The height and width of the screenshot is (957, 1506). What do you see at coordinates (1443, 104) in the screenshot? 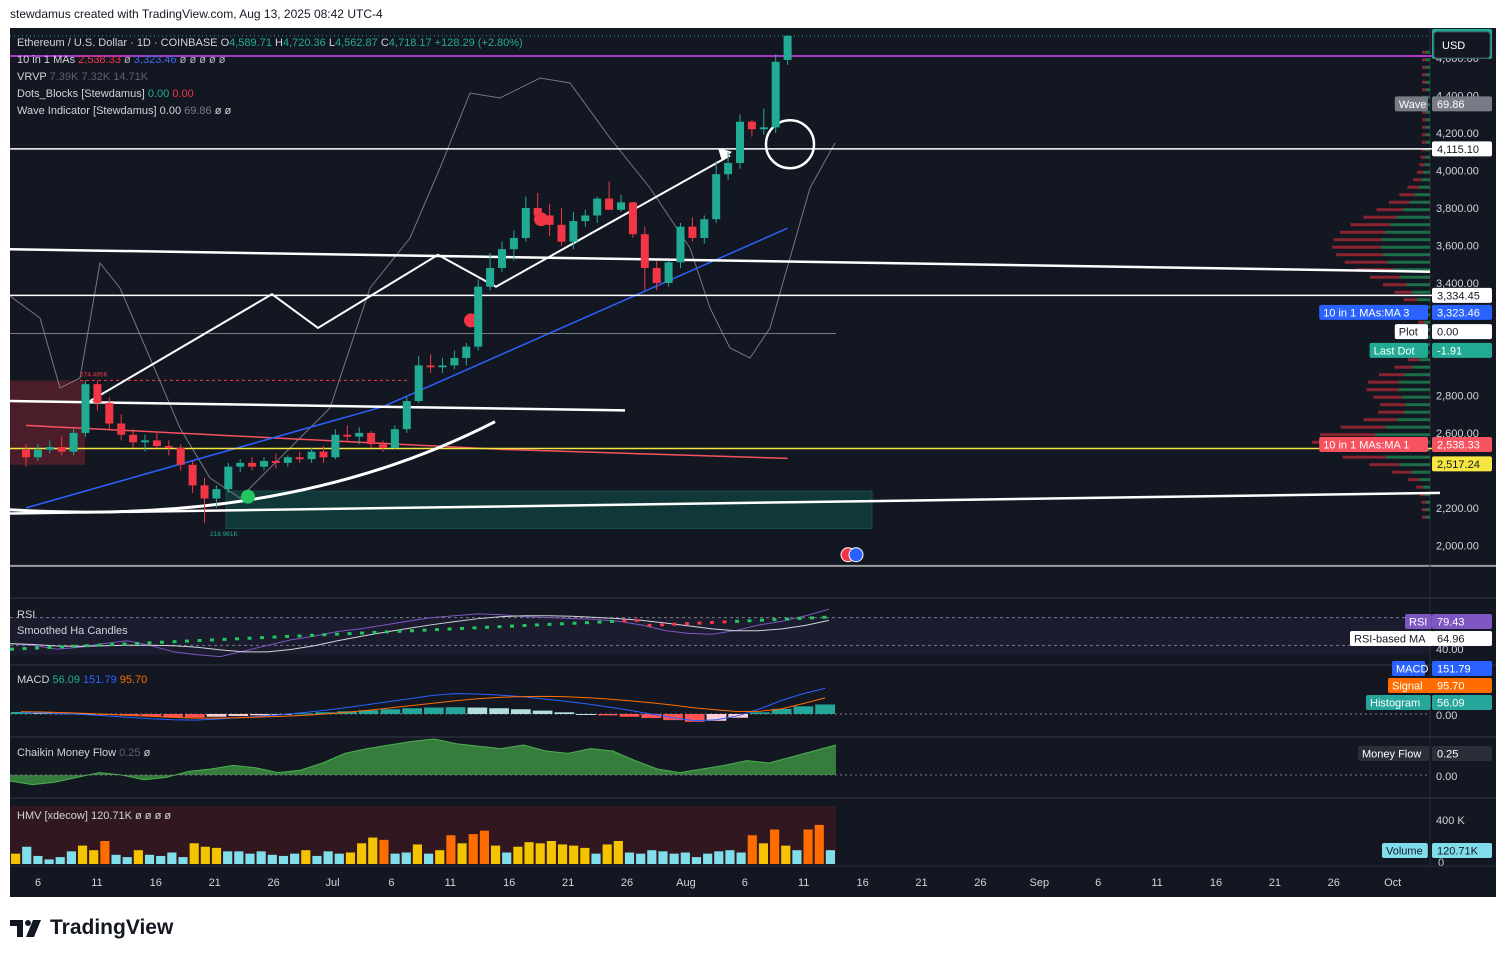
I see `price-tag: Wave 69.86` at bounding box center [1443, 104].